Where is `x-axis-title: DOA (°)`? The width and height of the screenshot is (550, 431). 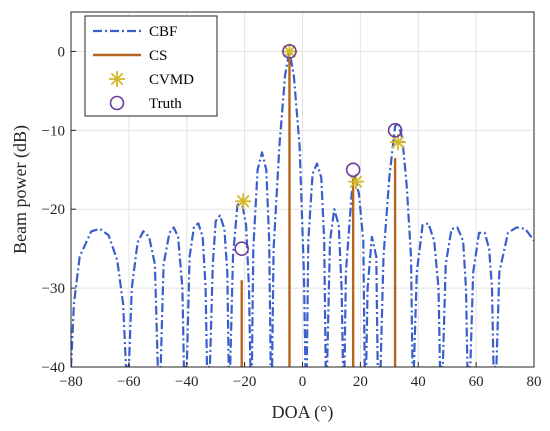 x-axis-title: DOA (°) is located at coordinates (303, 412).